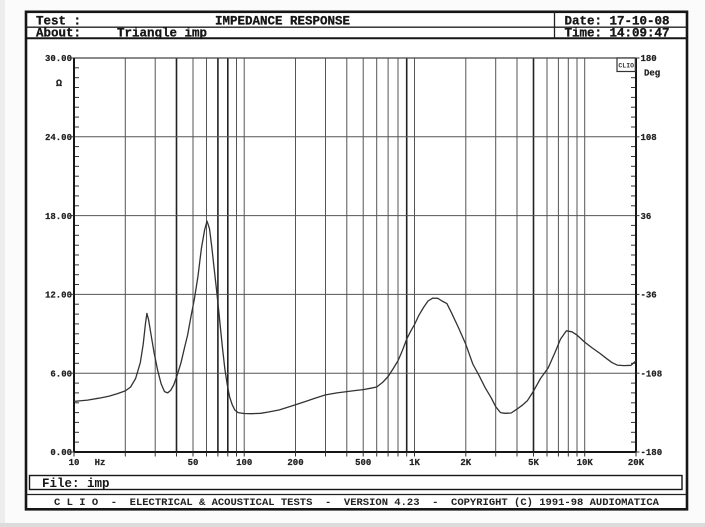 The width and height of the screenshot is (705, 527). What do you see at coordinates (414, 463) in the screenshot?
I see `svg-text: 1K` at bounding box center [414, 463].